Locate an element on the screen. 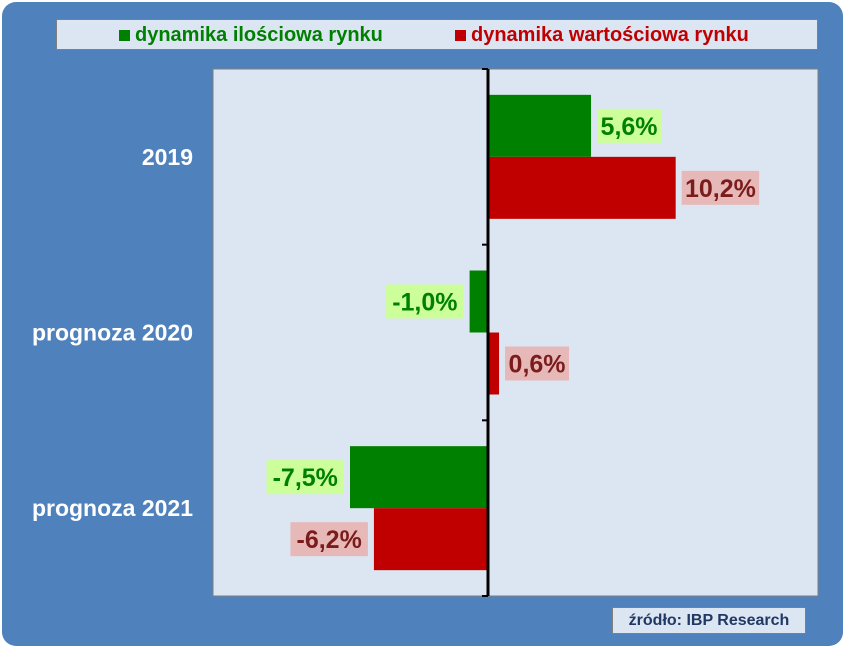 The height and width of the screenshot is (648, 845). data-label: -1,0% is located at coordinates (424, 303).